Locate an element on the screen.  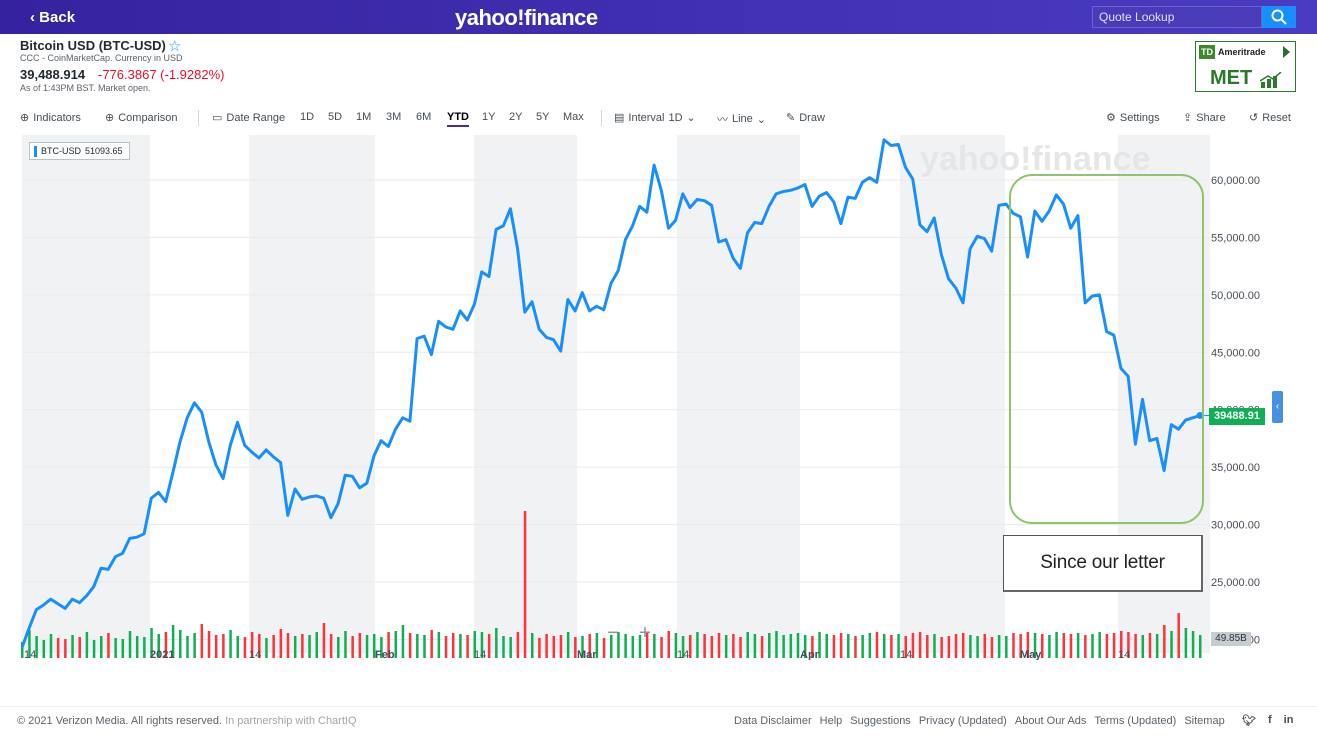
gear-icon: ⚙ is located at coordinates (1111, 118).